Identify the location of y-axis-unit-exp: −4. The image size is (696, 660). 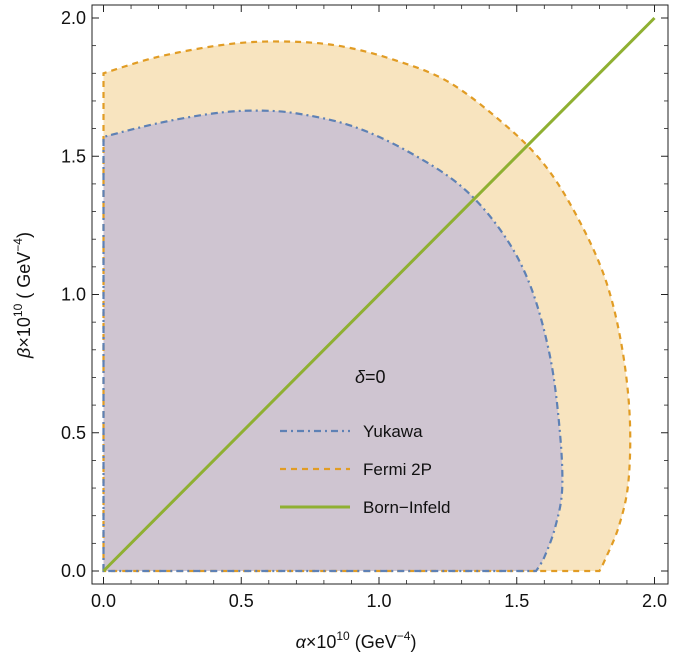
(18, 245).